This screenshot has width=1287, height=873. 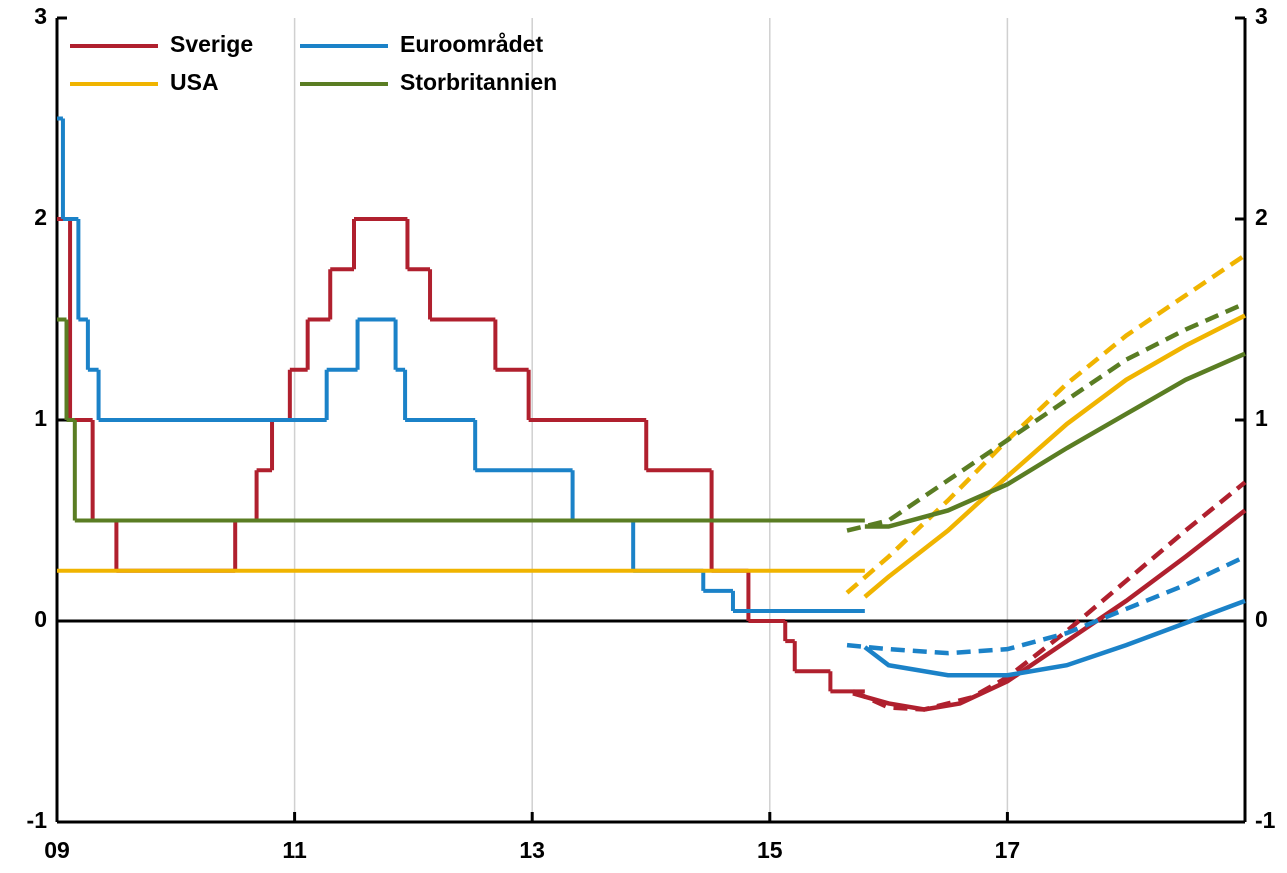 I want to click on y-tick-label: 0, so click(x=40, y=619).